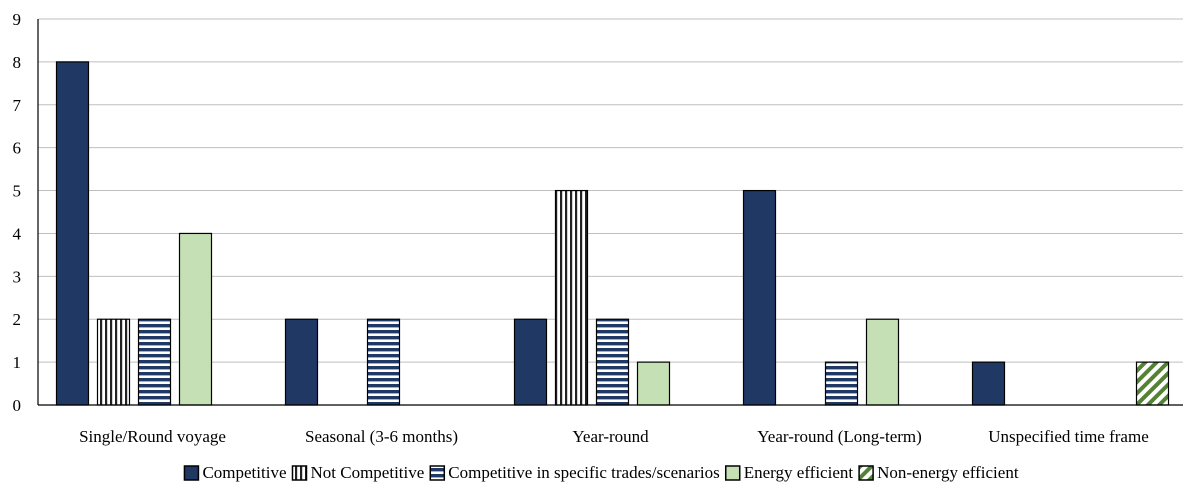  What do you see at coordinates (17, 105) in the screenshot?
I see `y-tick-label: 7` at bounding box center [17, 105].